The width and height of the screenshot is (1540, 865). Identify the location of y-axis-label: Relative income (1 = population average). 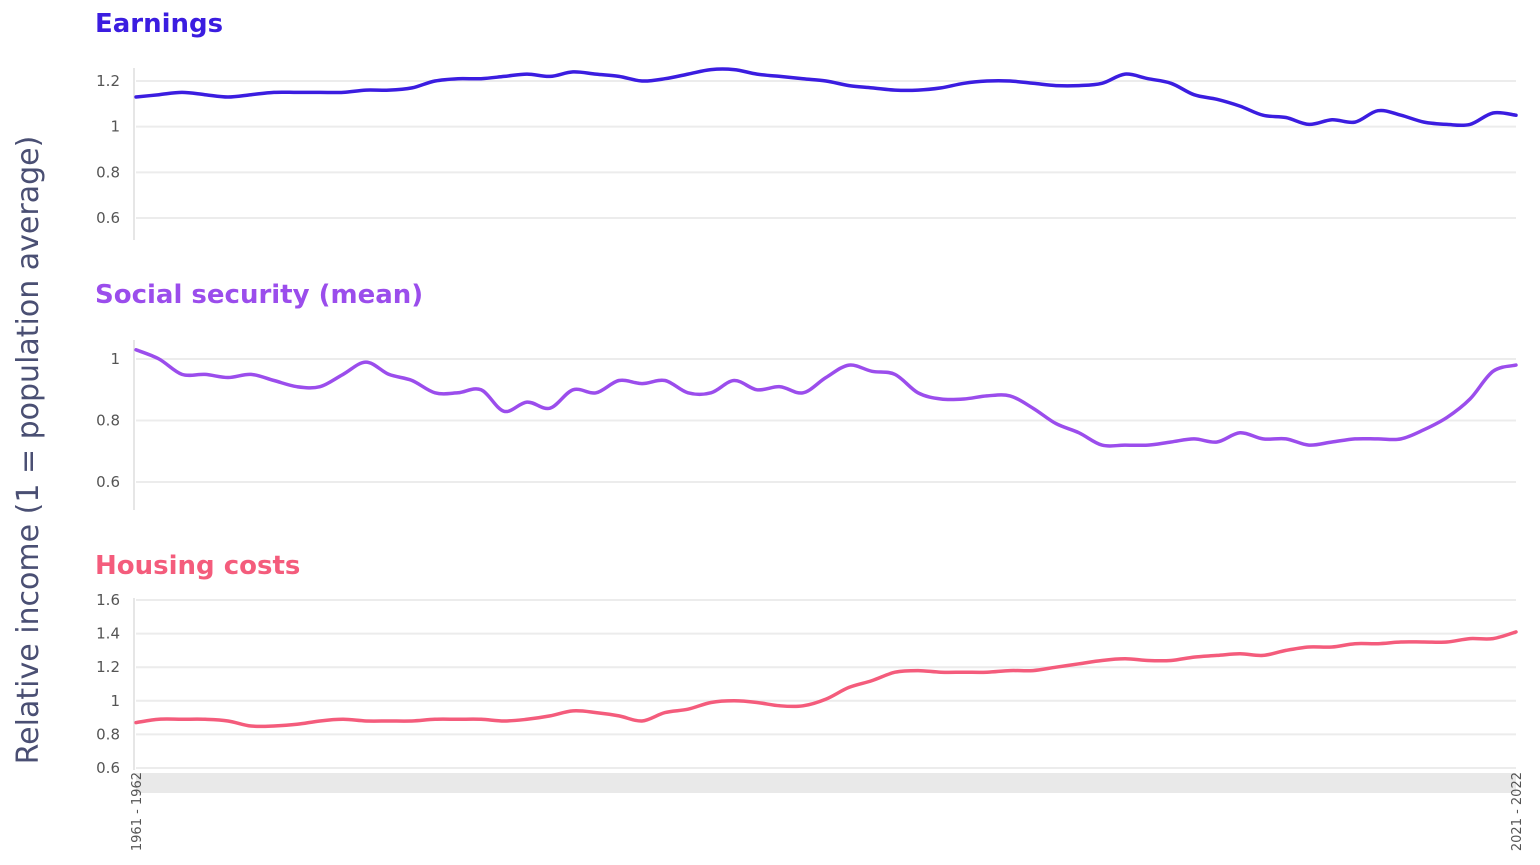
(28, 450).